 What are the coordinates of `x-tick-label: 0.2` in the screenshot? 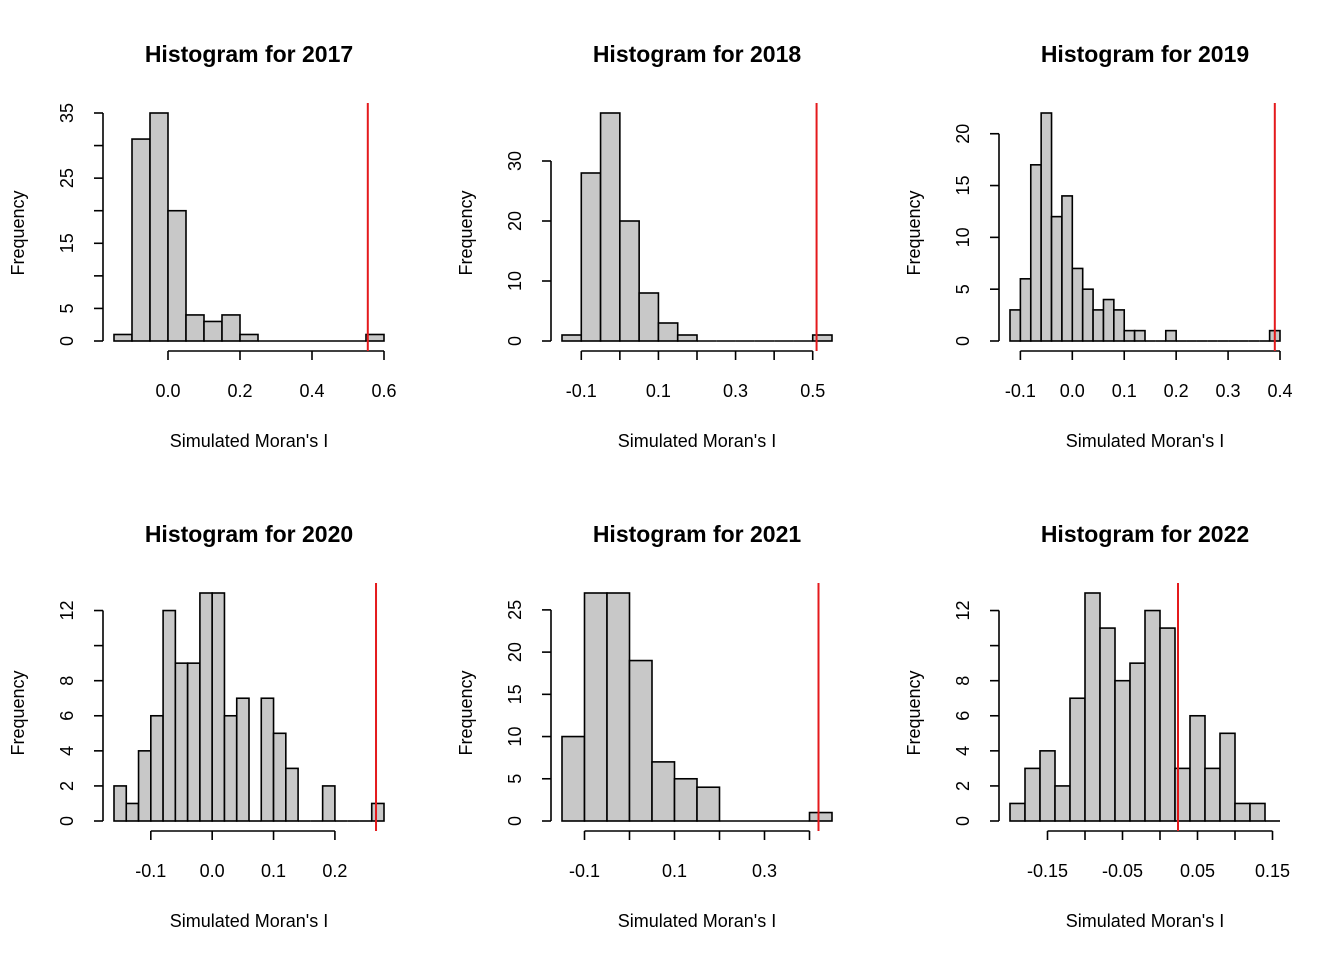 It's located at (239, 391).